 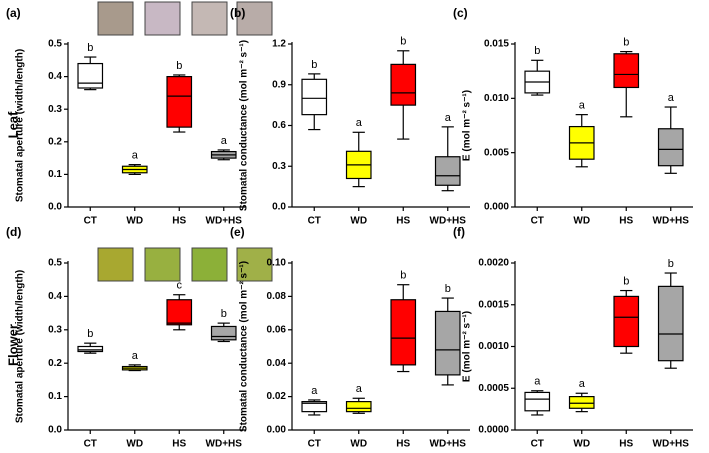 I want to click on panel-label: (a), so click(x=13, y=13).